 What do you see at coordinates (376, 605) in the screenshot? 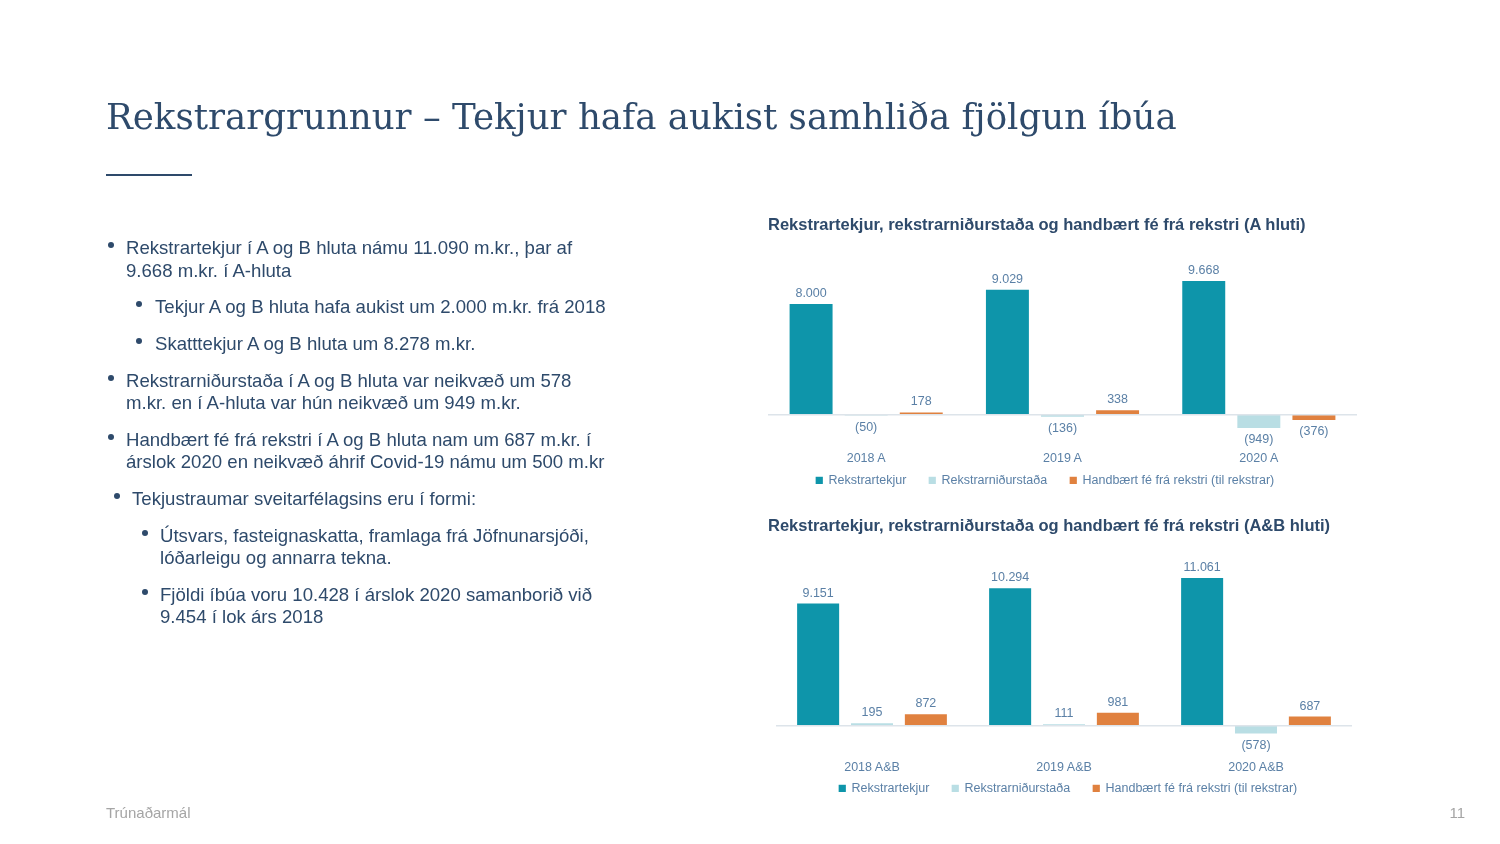
I see `text: Fjöldi íbúa voru 10.428 í árslok 2020 samanborið við 9.454 í lok árs 2018` at bounding box center [376, 605].